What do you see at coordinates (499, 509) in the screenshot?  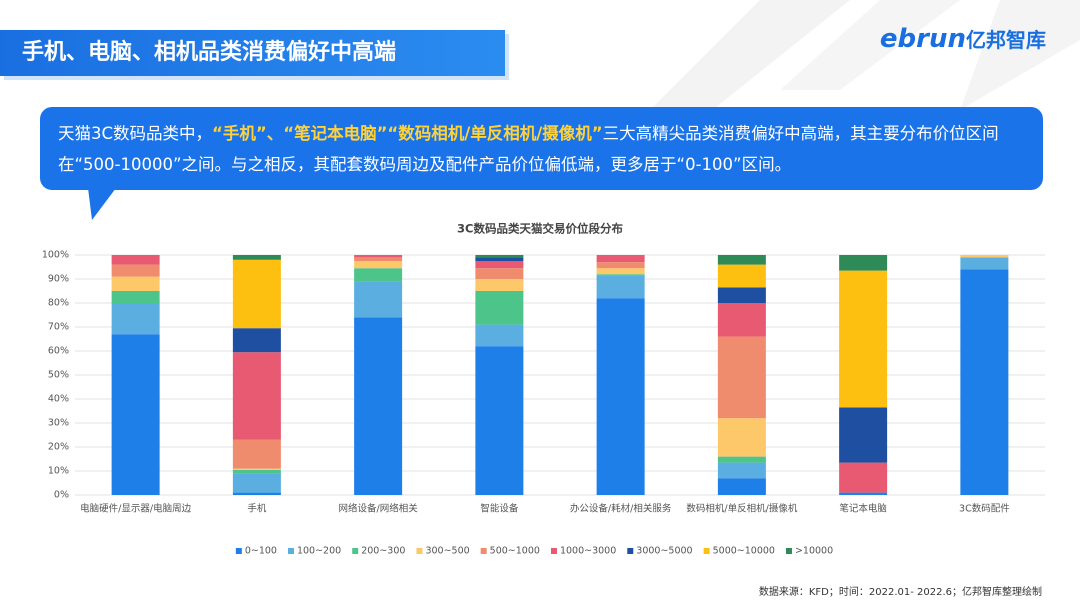 I see `x-tick-label: 智能设备` at bounding box center [499, 509].